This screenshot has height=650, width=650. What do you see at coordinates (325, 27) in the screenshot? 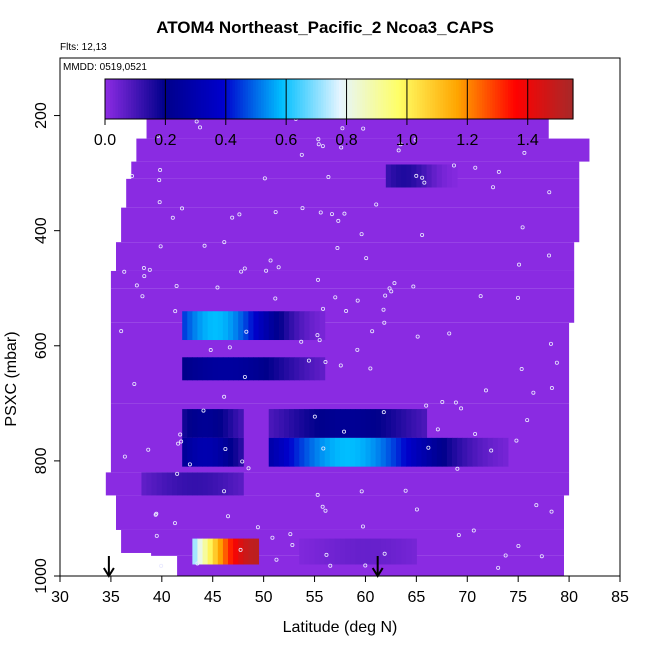
I see `chart-title: ATOM4 Northeast_Pacific_2 Ncoa3_CAPS` at bounding box center [325, 27].